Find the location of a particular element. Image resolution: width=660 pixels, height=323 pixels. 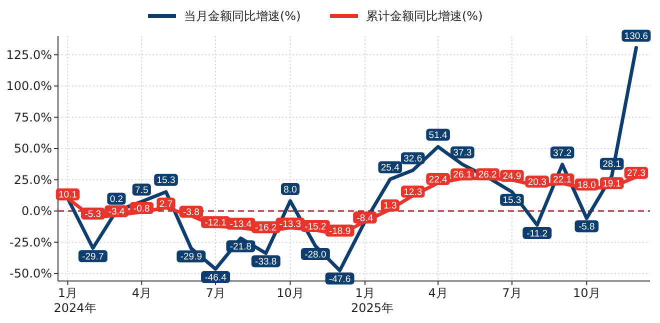

y-tick-label: 50.0% is located at coordinates (33, 149).